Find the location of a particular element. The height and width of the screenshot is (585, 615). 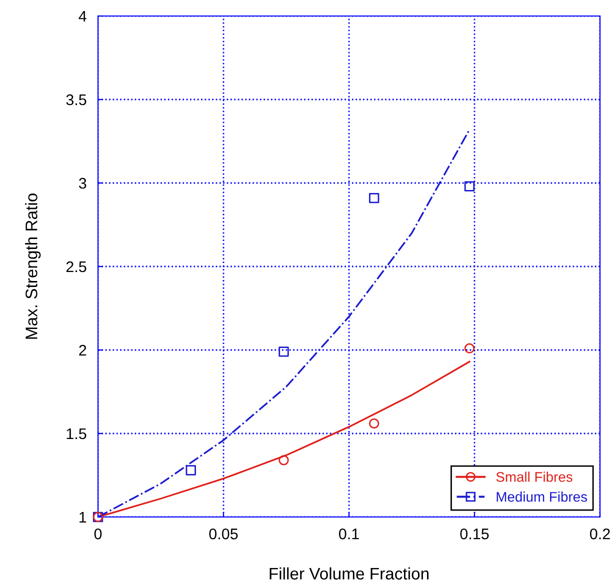

y-tick-label: 1.5 is located at coordinates (76, 434).